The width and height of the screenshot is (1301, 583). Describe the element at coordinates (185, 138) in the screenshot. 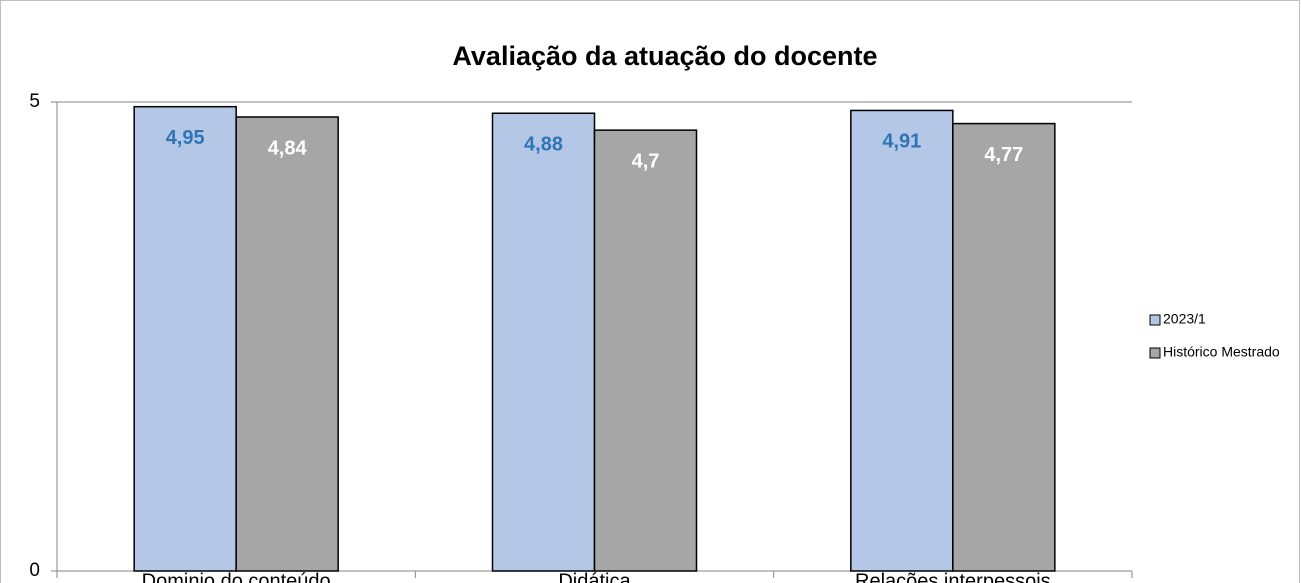

I see `data-label: 4,95` at that location.